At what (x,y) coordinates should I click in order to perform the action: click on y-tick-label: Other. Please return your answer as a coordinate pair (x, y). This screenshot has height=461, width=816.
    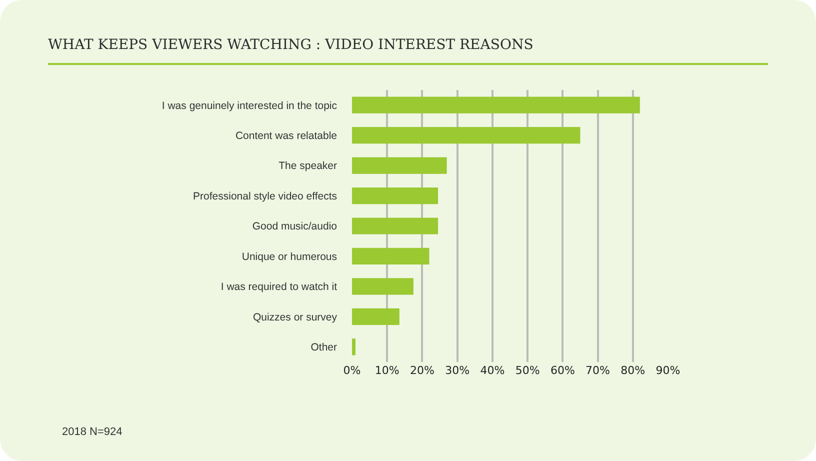
    Looking at the image, I should click on (324, 348).